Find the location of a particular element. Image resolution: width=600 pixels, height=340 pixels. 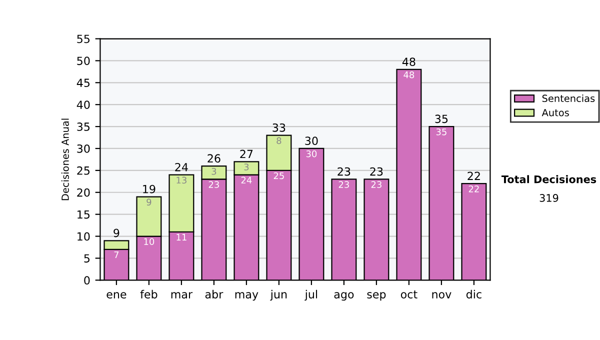

total-label: 48 is located at coordinates (409, 62).